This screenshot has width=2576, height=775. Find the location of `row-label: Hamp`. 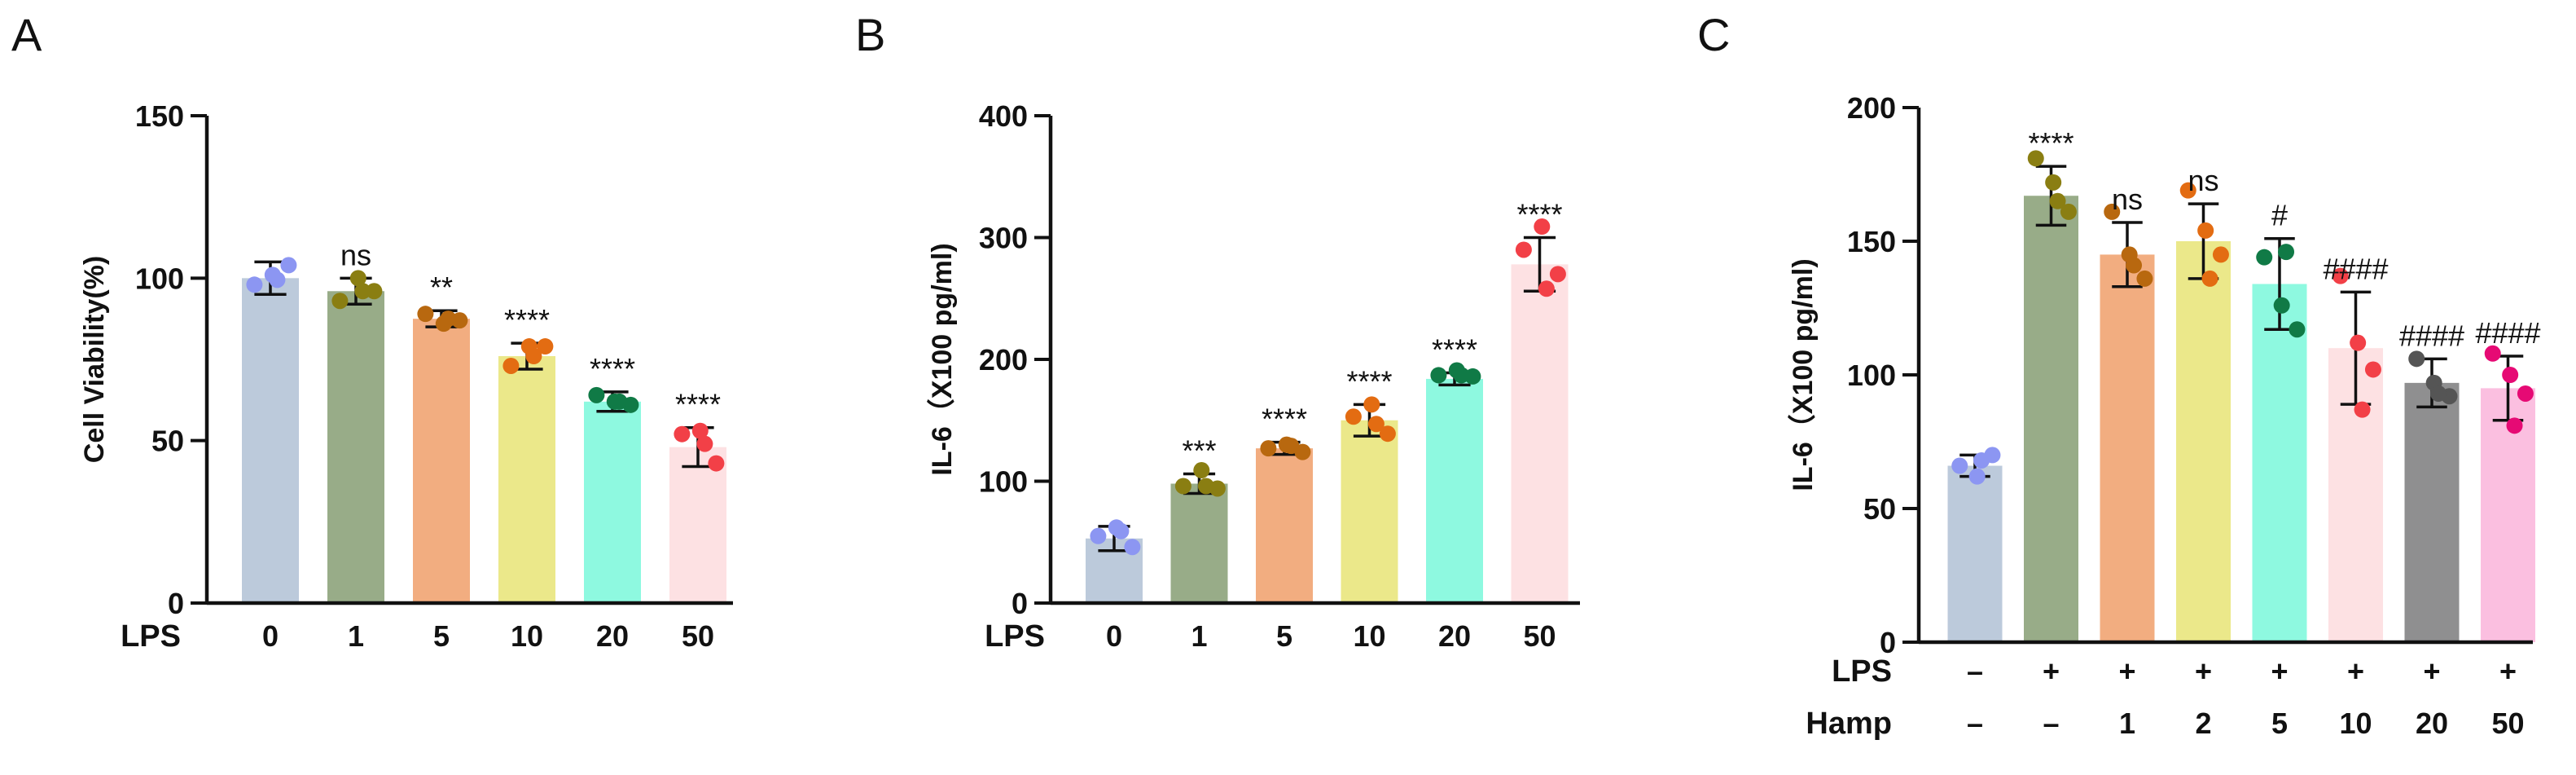

row-label: Hamp is located at coordinates (1849, 724).